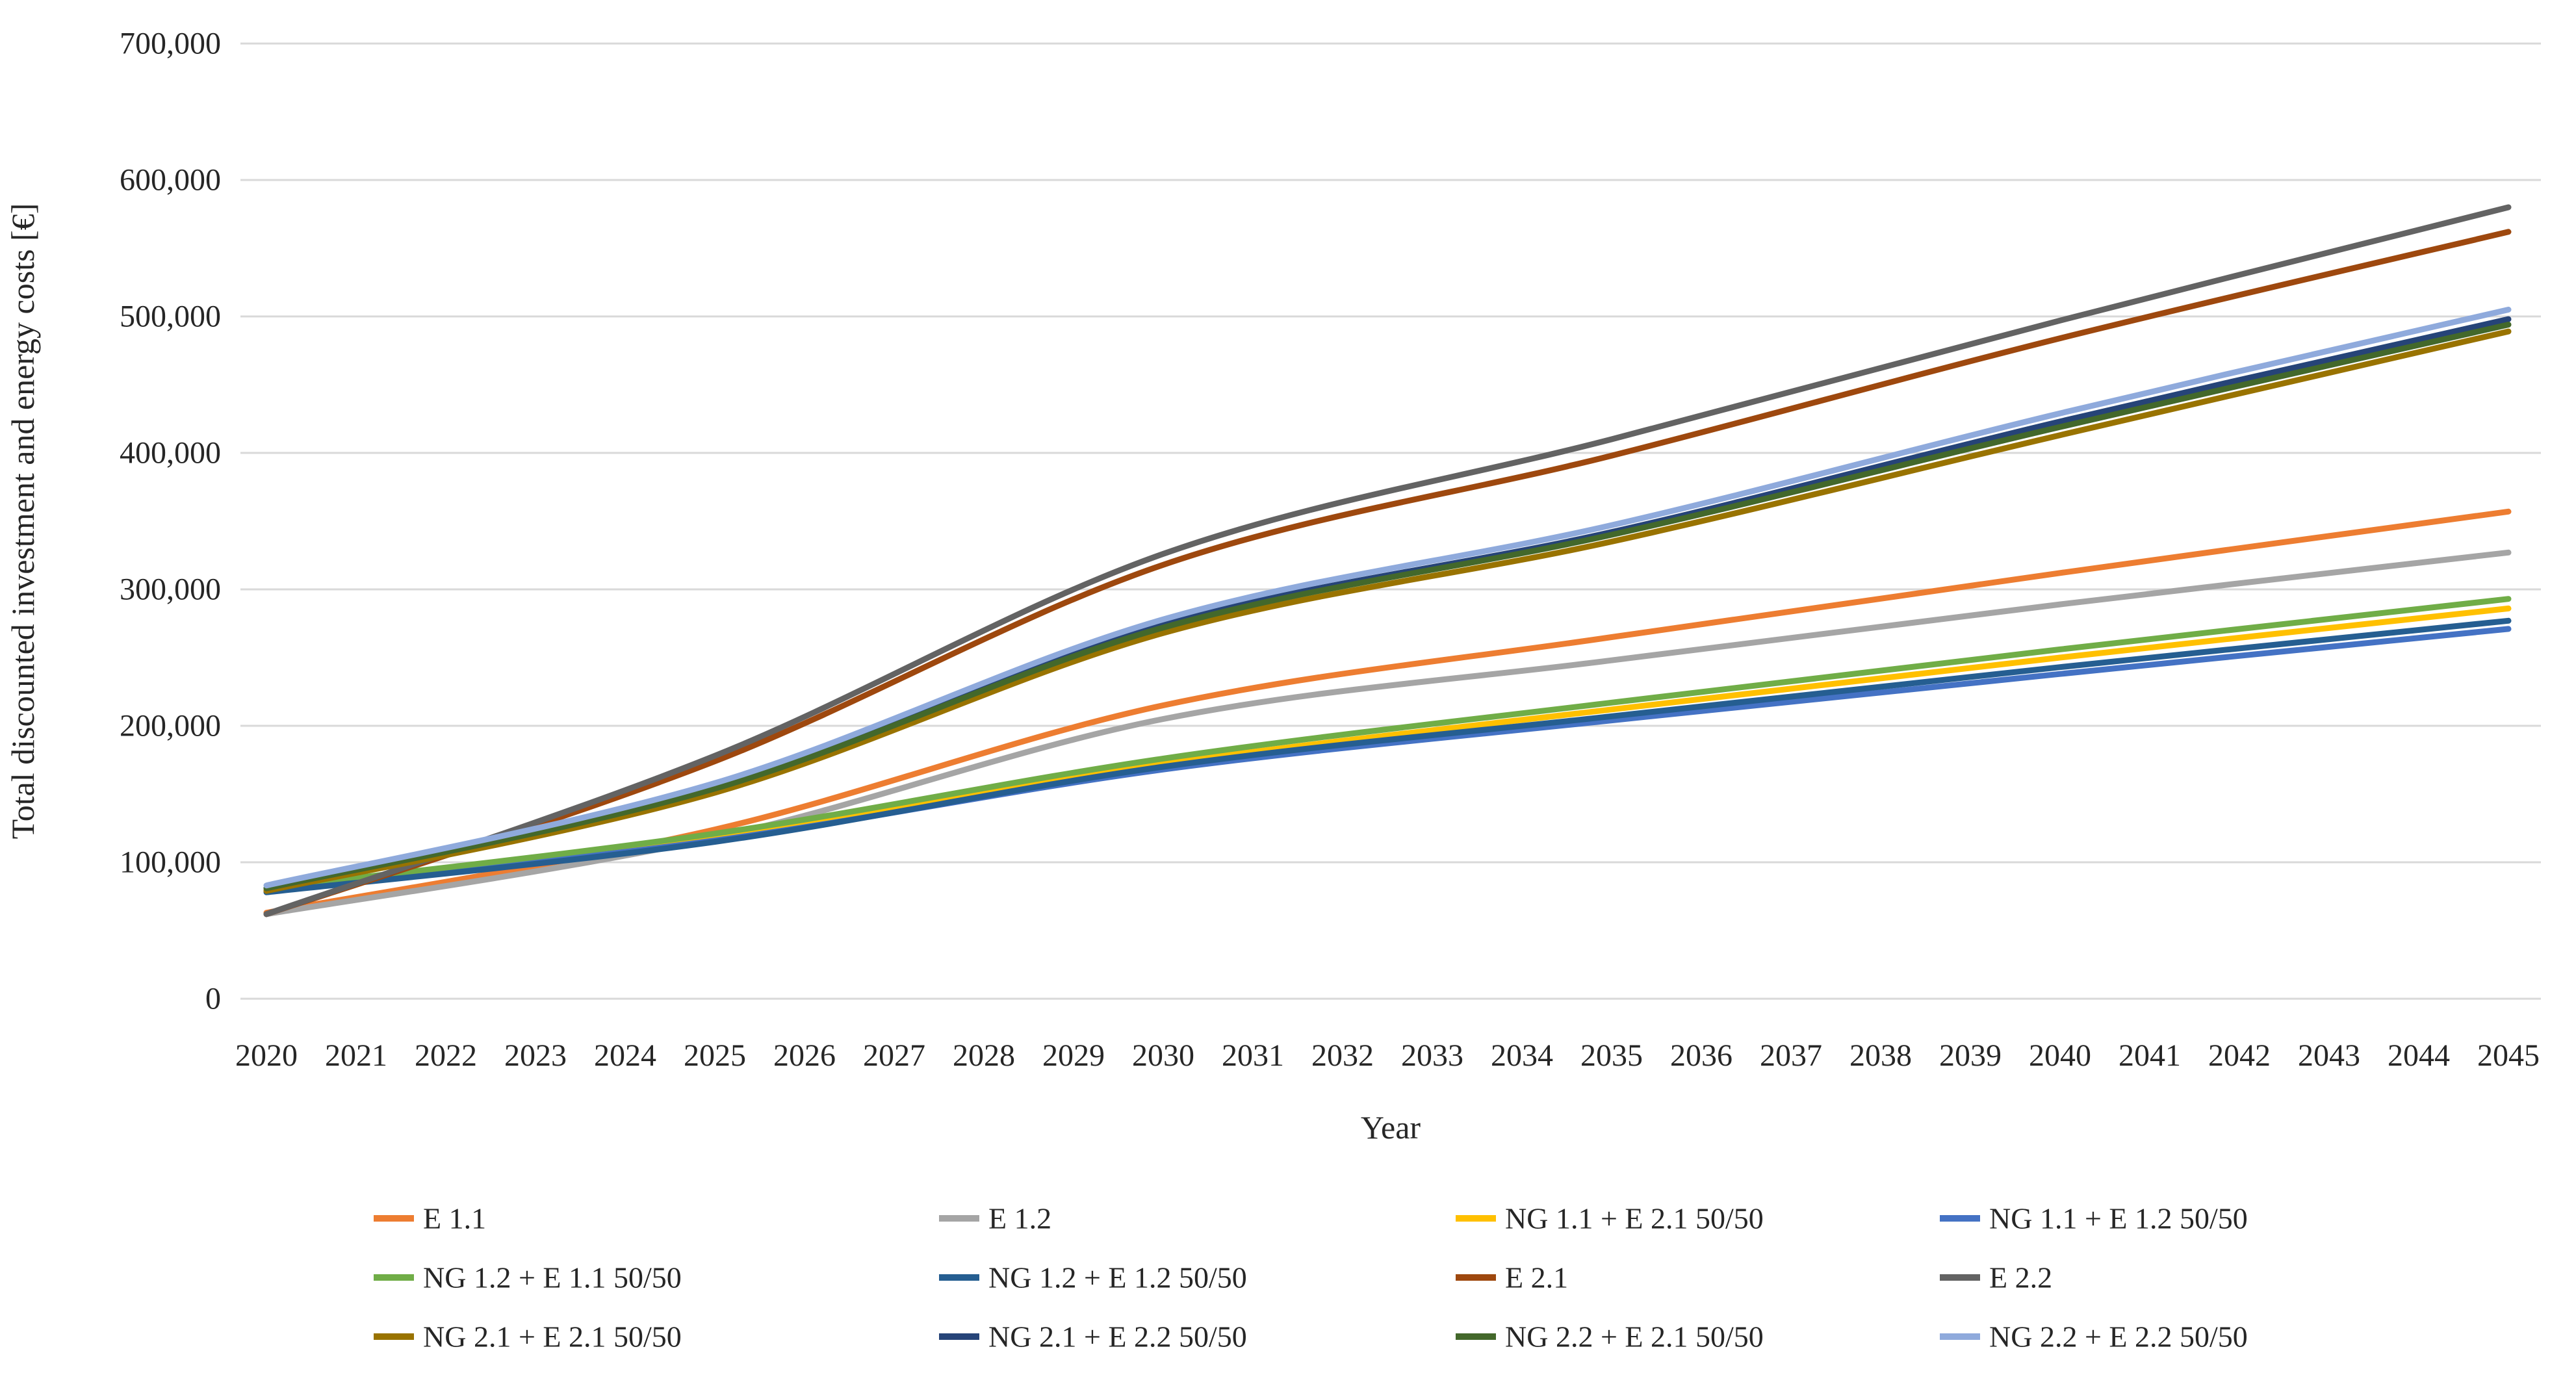 Image resolution: width=2576 pixels, height=1373 pixels. What do you see at coordinates (170, 862) in the screenshot?
I see `y-tick-label: 100,000` at bounding box center [170, 862].